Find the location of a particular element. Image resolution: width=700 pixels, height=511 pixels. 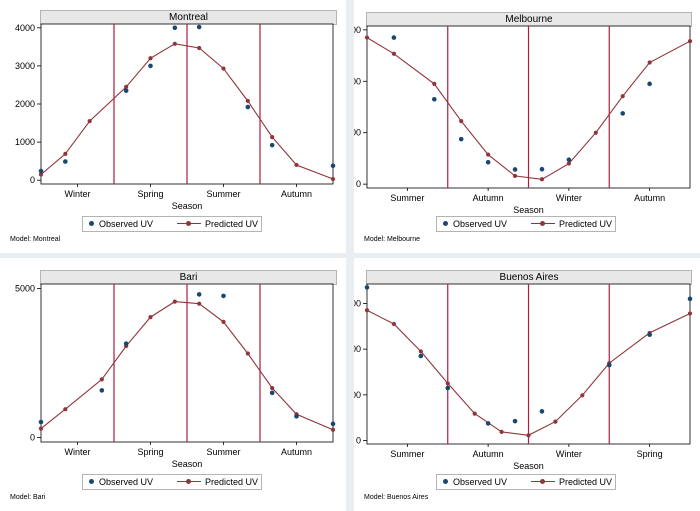

model-note: Model: Bari is located at coordinates (28, 497).